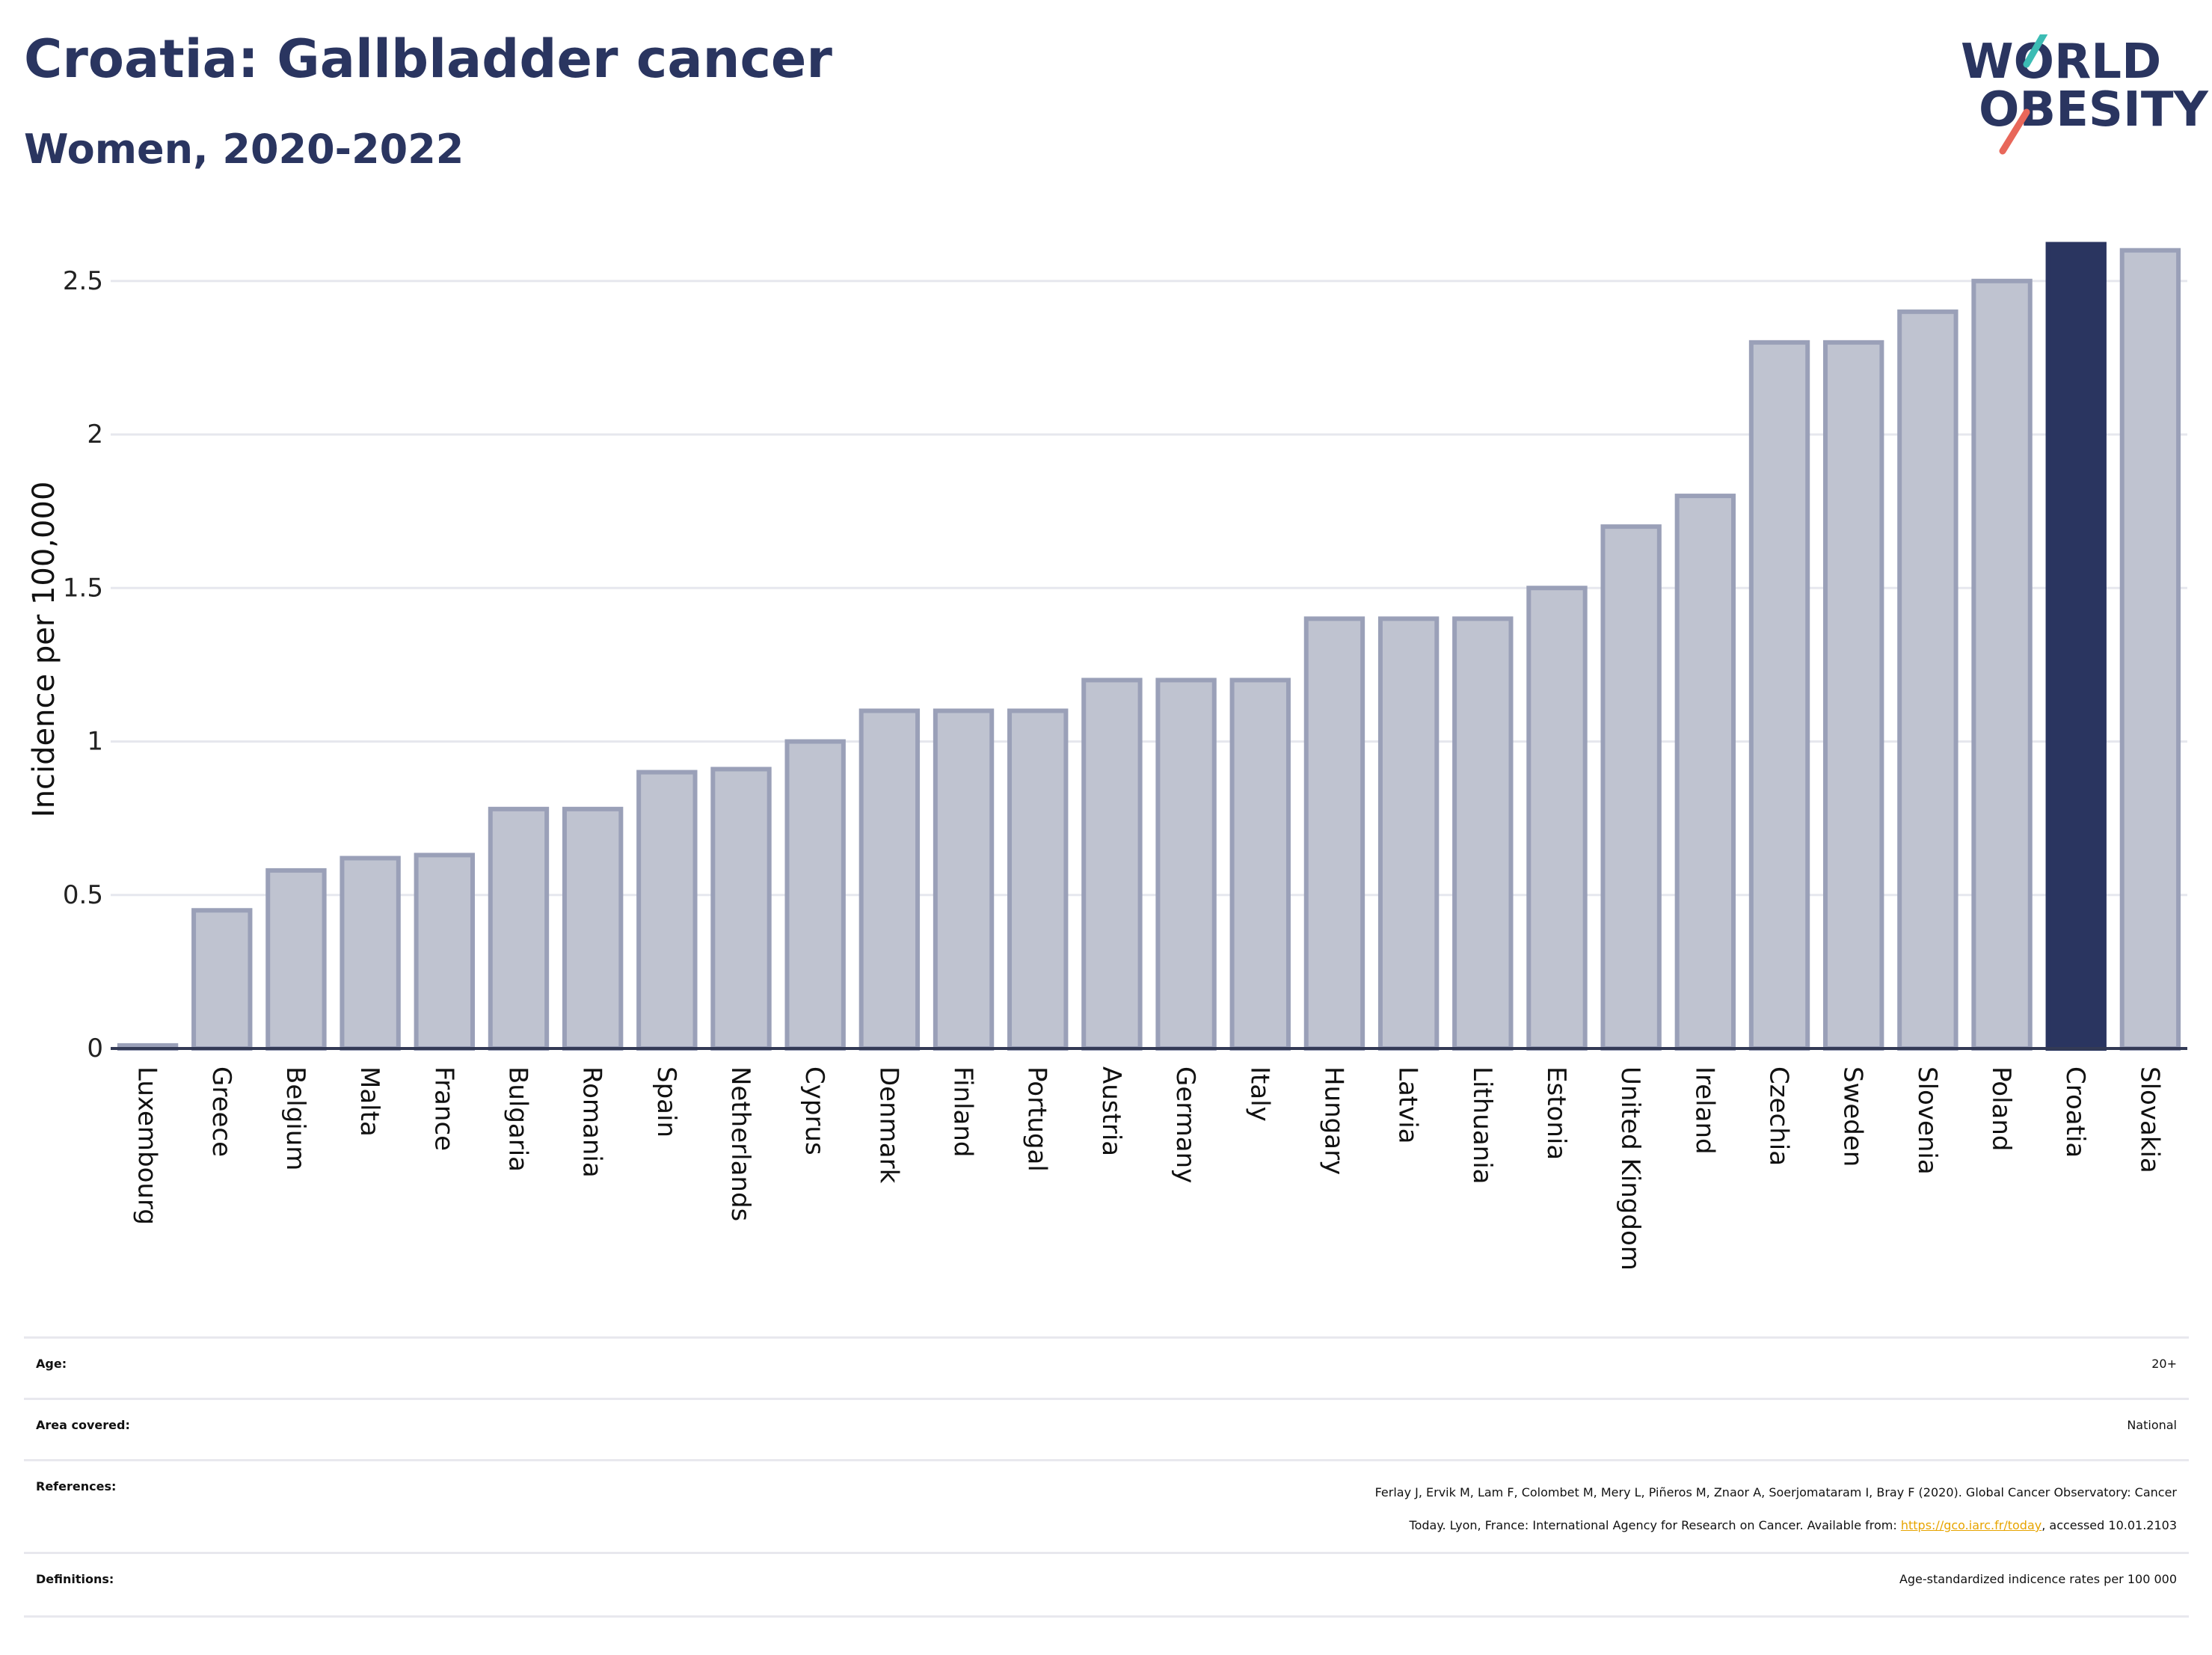  I want to click on x-tick-label: Estonia, so click(1556, 1113).